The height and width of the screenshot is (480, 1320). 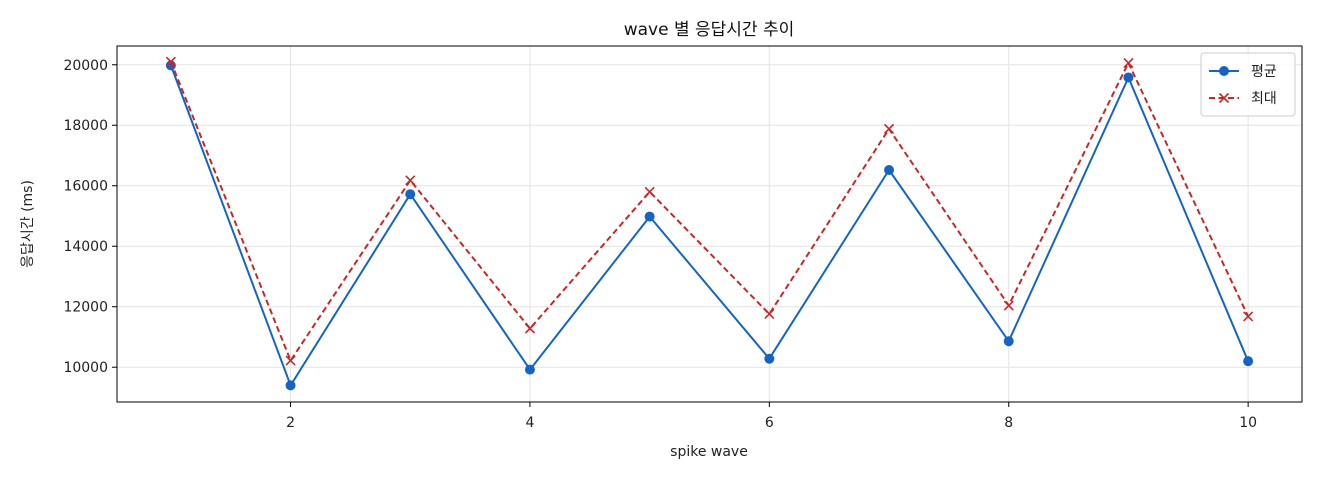 What do you see at coordinates (90, 217) in the screenshot?
I see `y-axis: 10000 12000 14000 16000 18000 20000` at bounding box center [90, 217].